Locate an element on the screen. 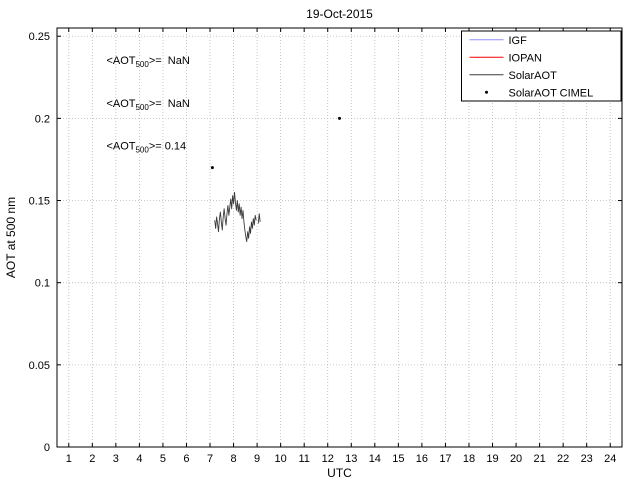  x-tick-label: 5 is located at coordinates (163, 459).